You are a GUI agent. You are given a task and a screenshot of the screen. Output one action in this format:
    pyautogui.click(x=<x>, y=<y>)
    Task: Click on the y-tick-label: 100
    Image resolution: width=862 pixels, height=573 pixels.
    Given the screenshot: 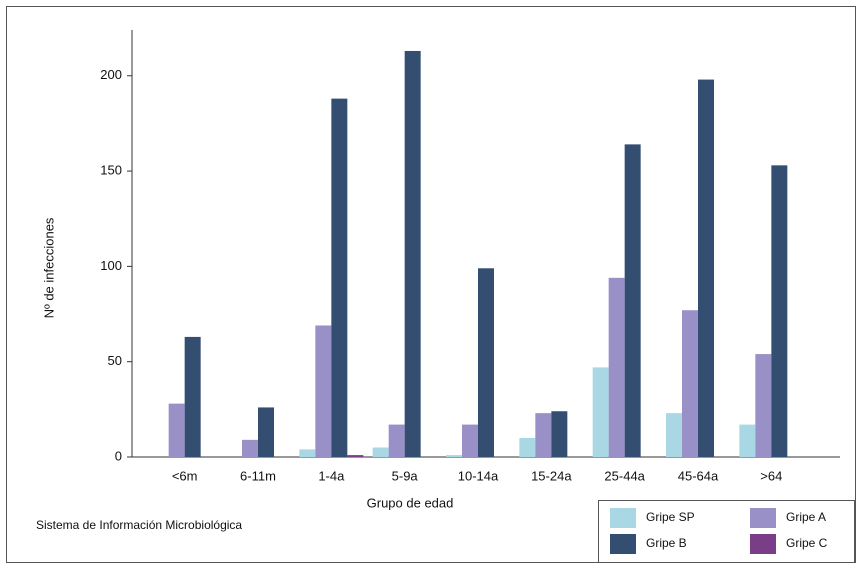 What is the action you would take?
    pyautogui.click(x=111, y=265)
    